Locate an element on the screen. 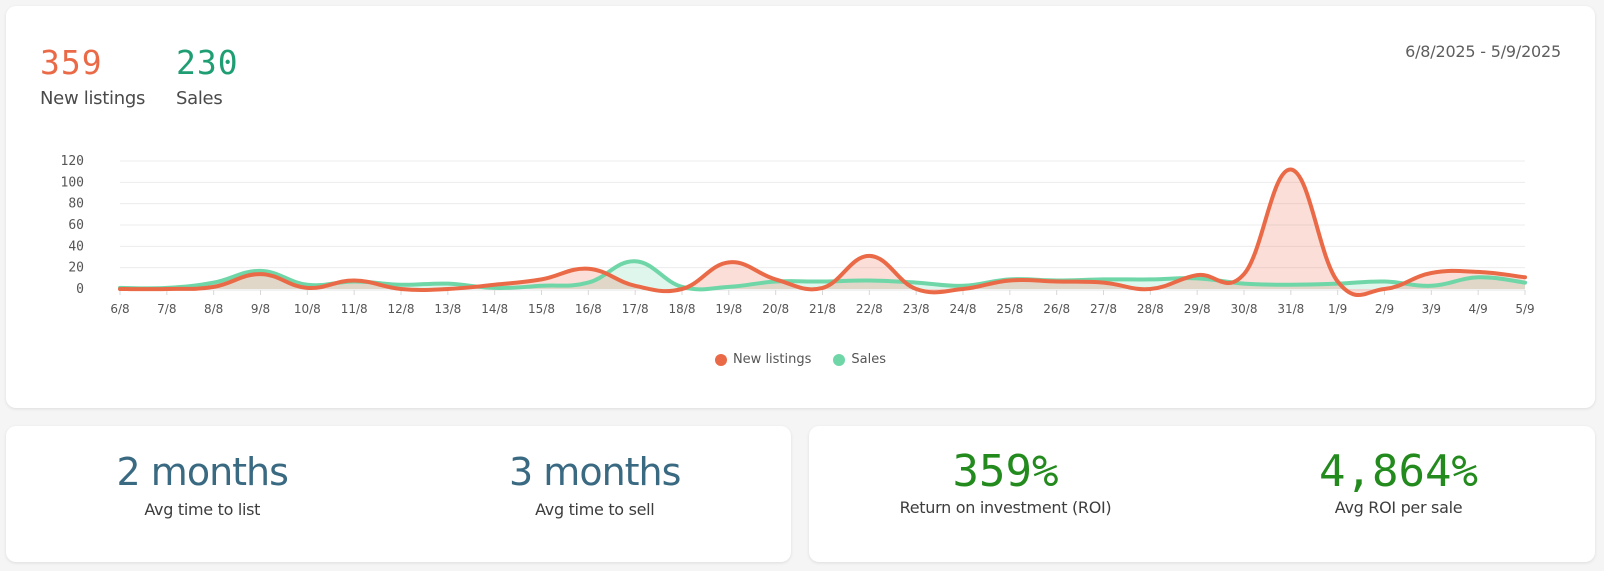  stat-value: 3 months is located at coordinates (595, 472).